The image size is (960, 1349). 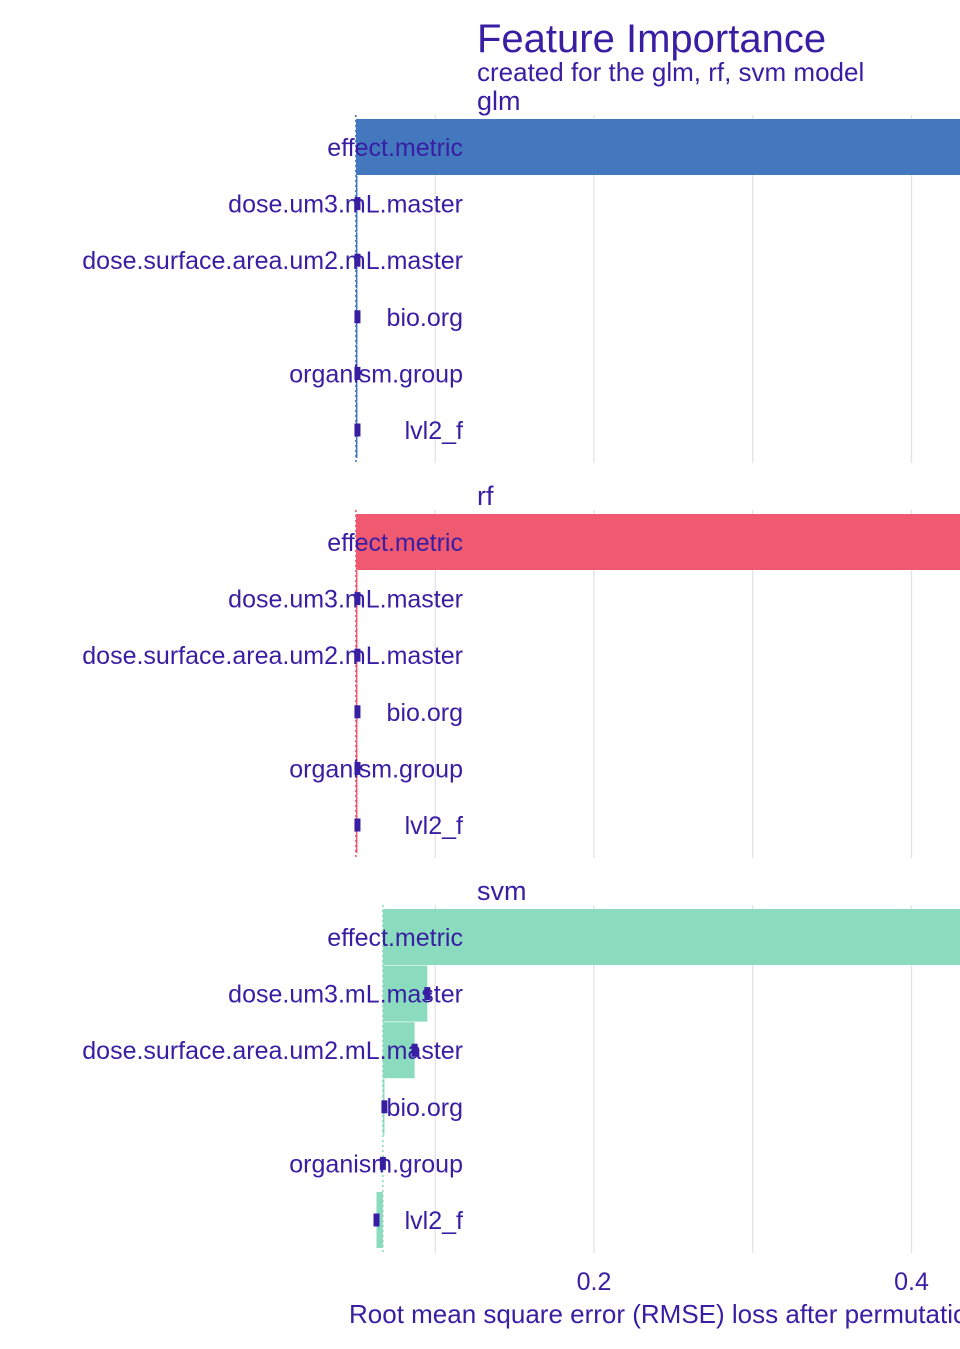 I want to click on x-axis: 0.20.40.6, so click(x=753, y=1282).